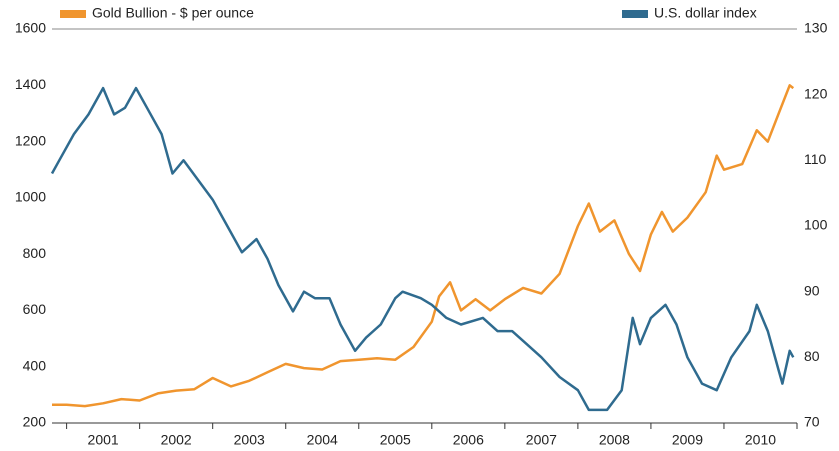  Describe the element at coordinates (395, 440) in the screenshot. I see `x-tick-label: 2005` at that location.